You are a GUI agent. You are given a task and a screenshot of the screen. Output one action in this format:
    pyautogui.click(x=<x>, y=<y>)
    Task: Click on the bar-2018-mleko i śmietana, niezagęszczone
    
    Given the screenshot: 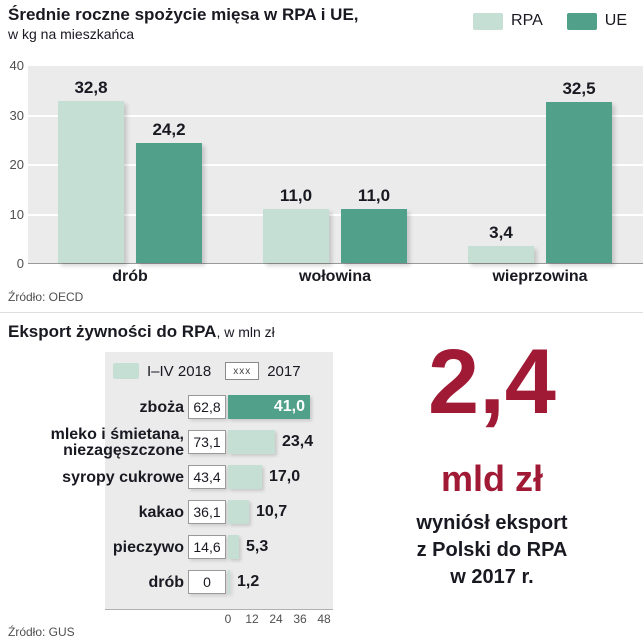 What is the action you would take?
    pyautogui.click(x=251, y=442)
    